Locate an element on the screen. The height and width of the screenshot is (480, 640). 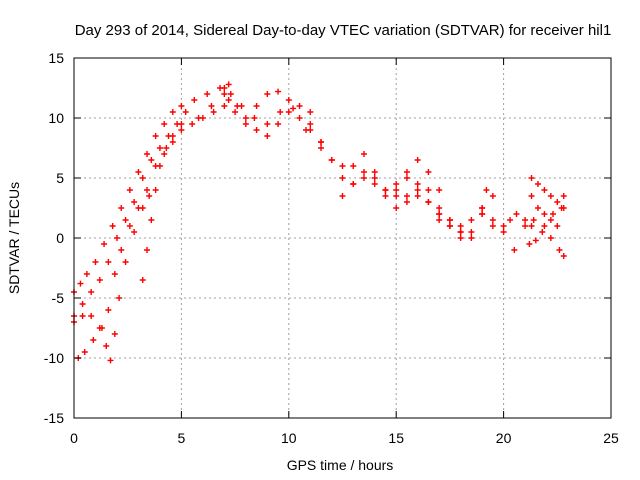
y-tick-label: 15 is located at coordinates (56, 58).